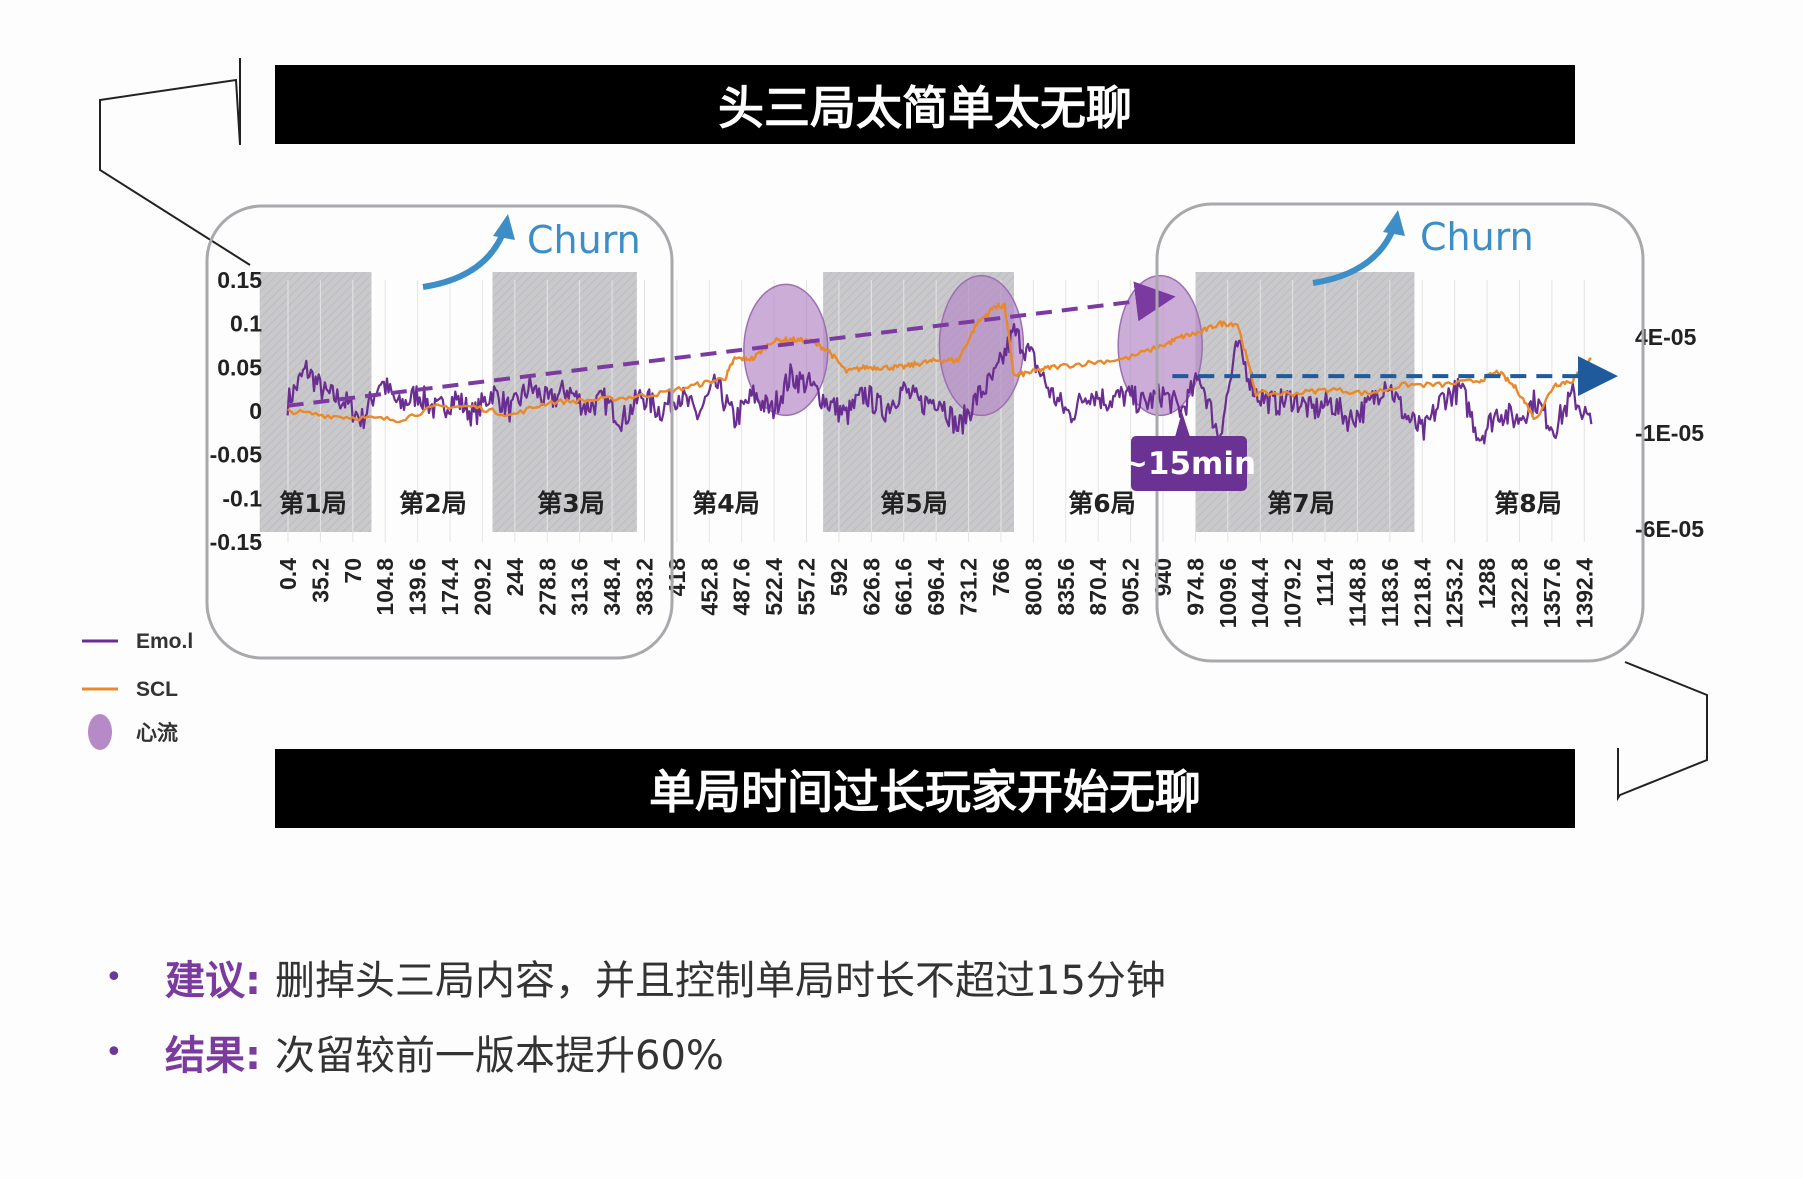 This screenshot has width=1803, height=1179. What do you see at coordinates (1033, 587) in the screenshot?
I see `x-tick: 800.8` at bounding box center [1033, 587].